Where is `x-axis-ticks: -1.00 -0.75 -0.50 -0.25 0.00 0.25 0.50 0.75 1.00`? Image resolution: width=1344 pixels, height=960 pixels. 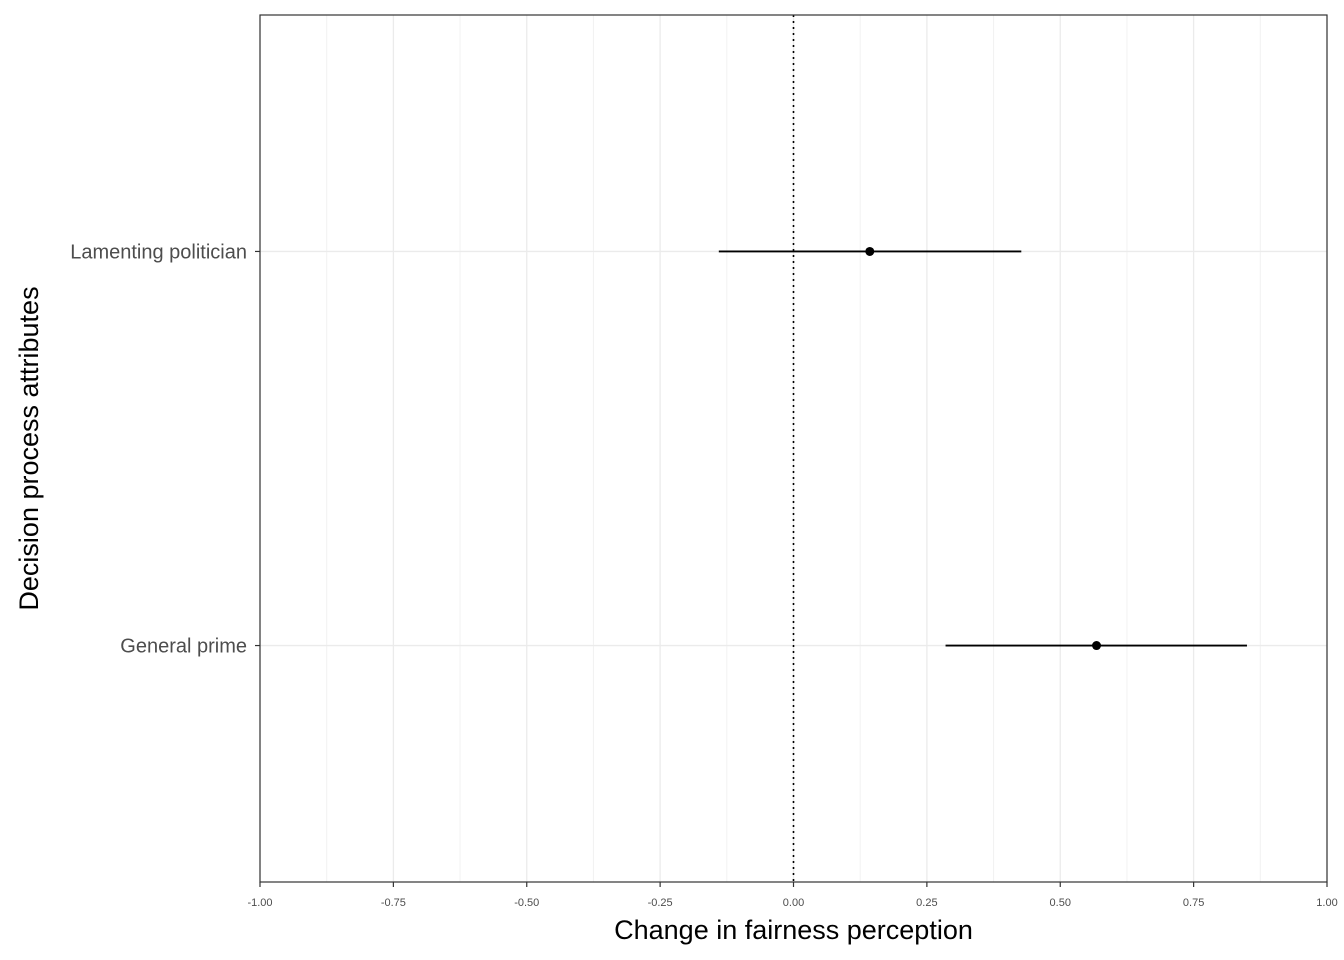
x-axis-ticks: -1.00 -0.75 -0.50 -0.25 0.00 0.25 0.50 0.75 1.00 is located at coordinates (792, 895).